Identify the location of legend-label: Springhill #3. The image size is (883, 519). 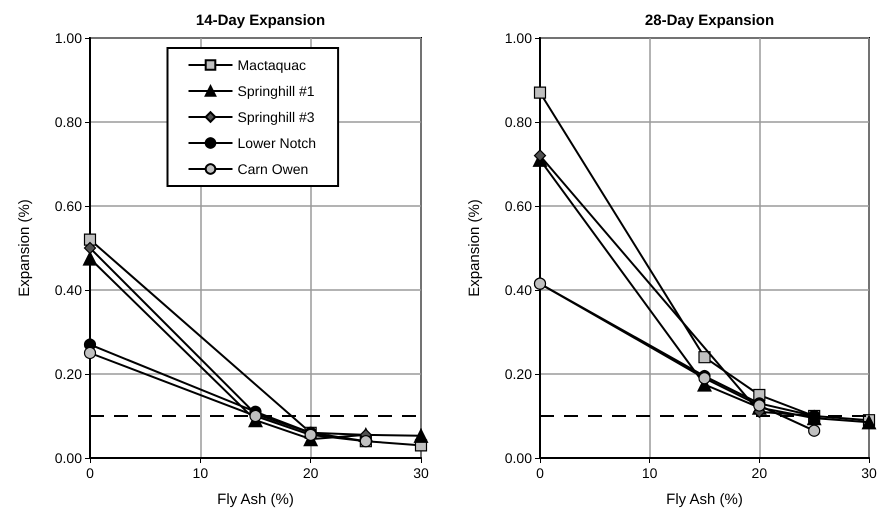
(276, 117).